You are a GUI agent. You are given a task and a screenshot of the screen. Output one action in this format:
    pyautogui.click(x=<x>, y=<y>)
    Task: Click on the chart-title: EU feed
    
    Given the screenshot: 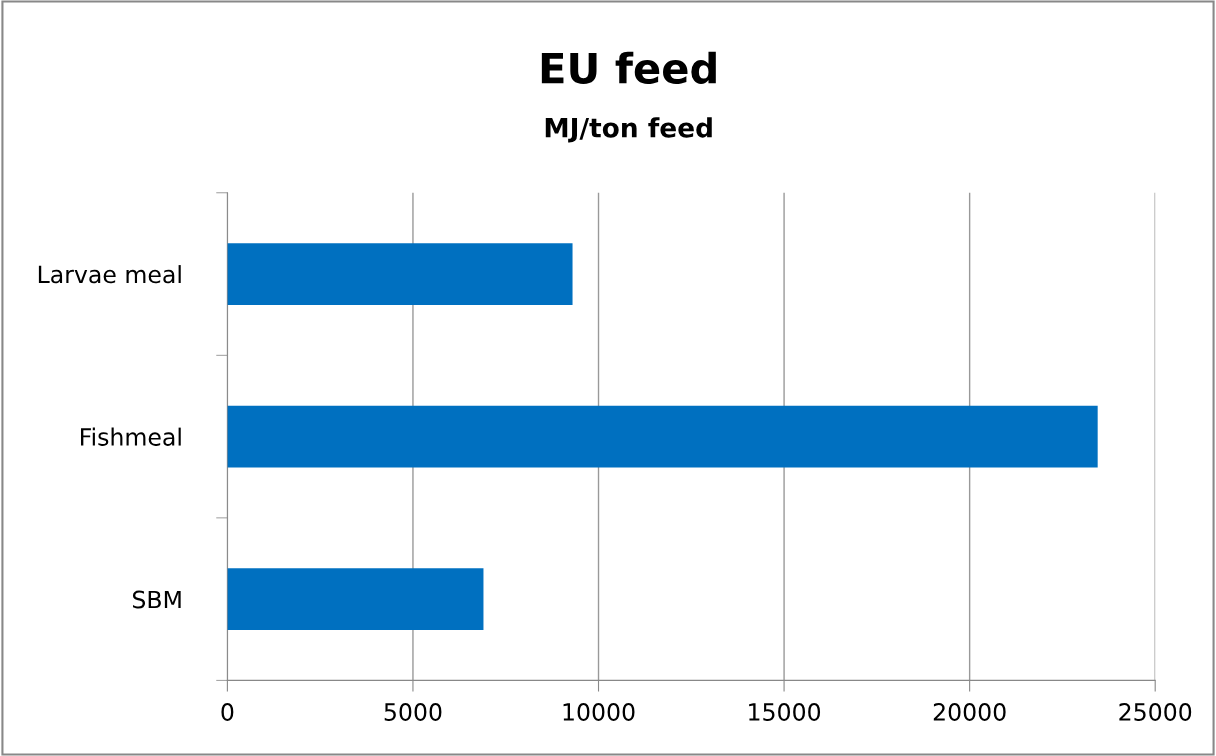 What is the action you would take?
    pyautogui.click(x=628, y=67)
    